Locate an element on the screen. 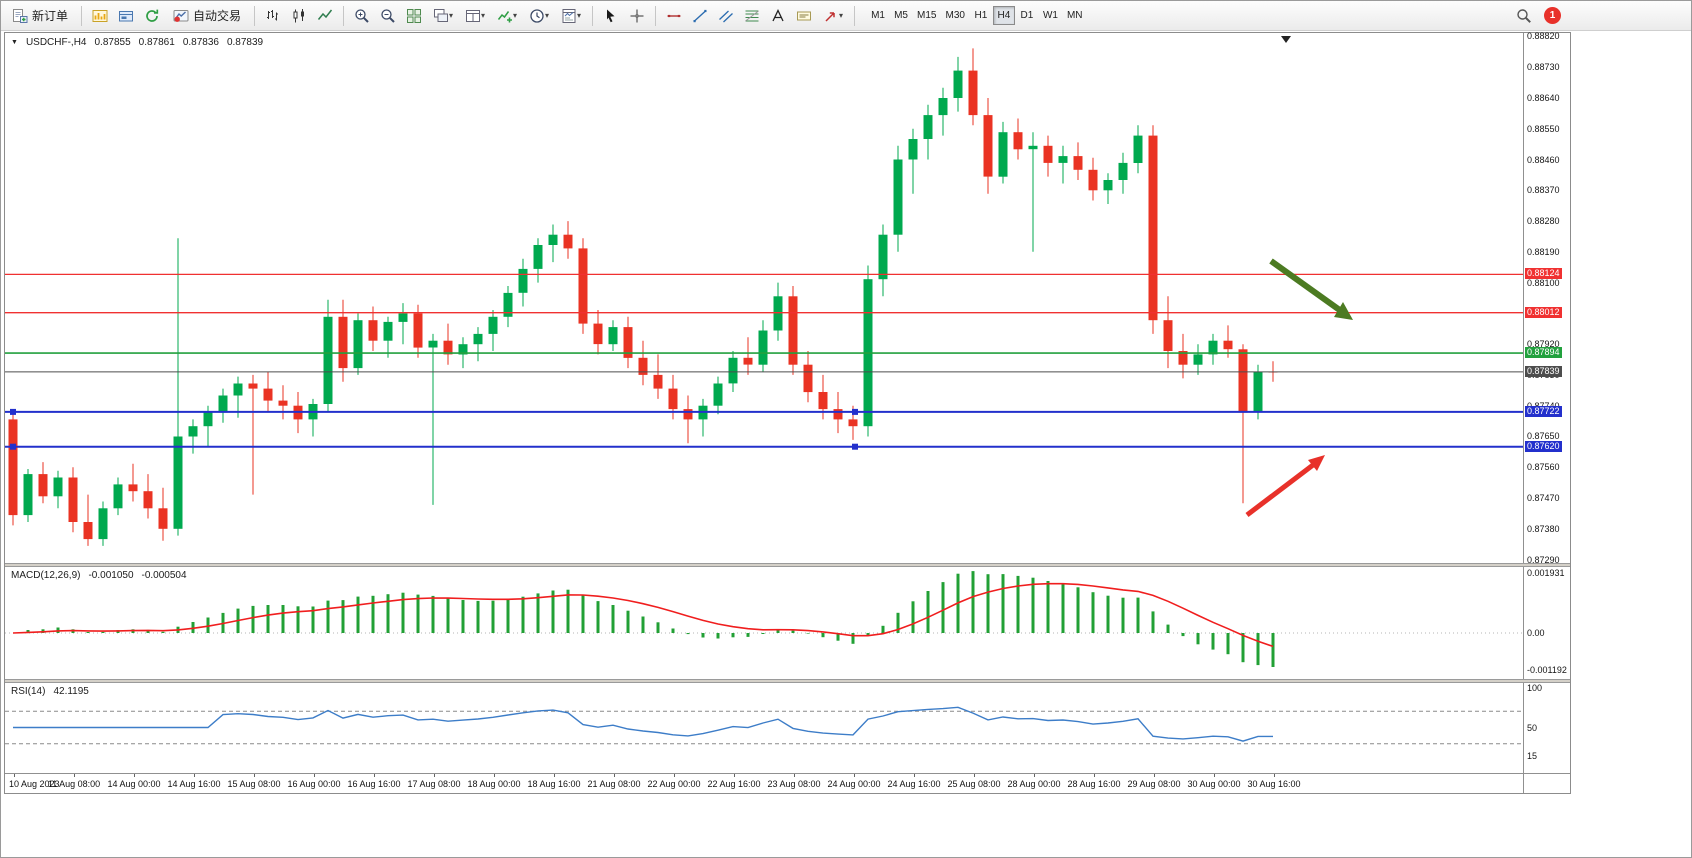 The image size is (1692, 858). profiles-button is located at coordinates (126, 16).